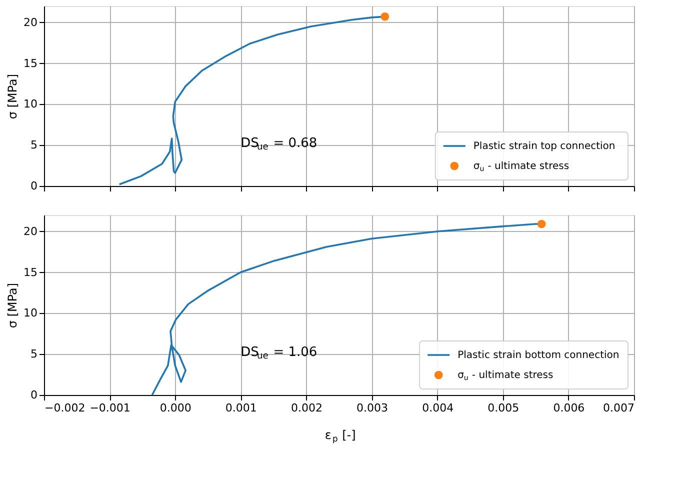 This screenshot has width=673, height=495. I want to click on x-tick-label: 0.004, so click(438, 408).